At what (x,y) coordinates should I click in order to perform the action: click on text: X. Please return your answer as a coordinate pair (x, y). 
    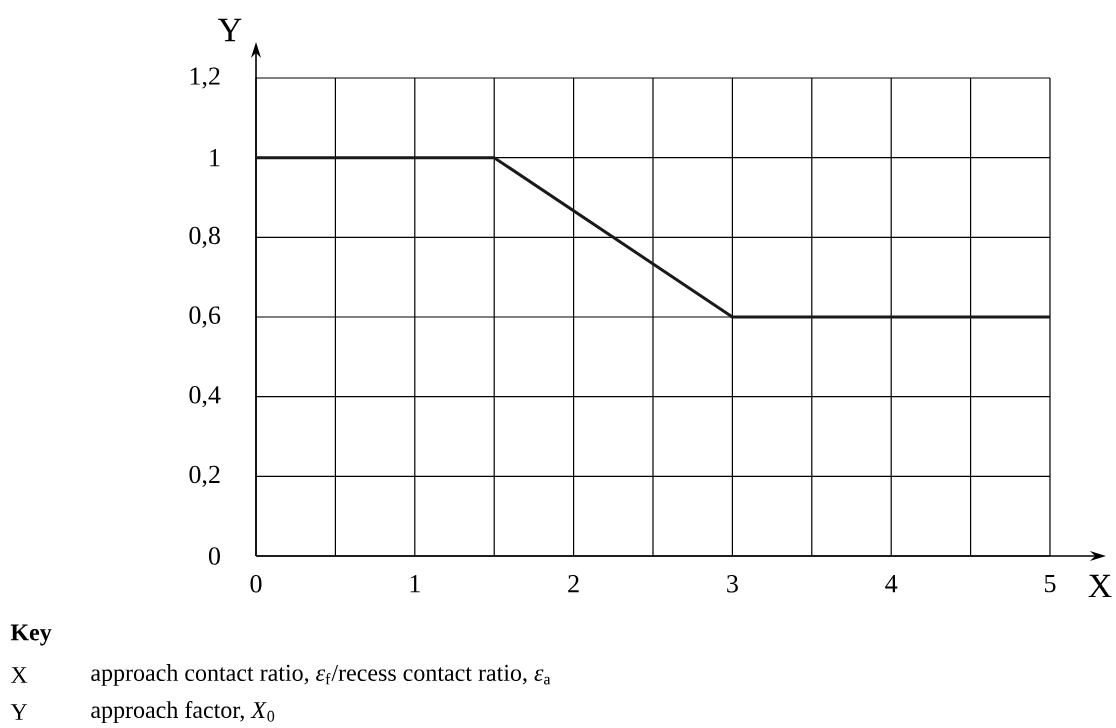
    Looking at the image, I should click on (19, 675).